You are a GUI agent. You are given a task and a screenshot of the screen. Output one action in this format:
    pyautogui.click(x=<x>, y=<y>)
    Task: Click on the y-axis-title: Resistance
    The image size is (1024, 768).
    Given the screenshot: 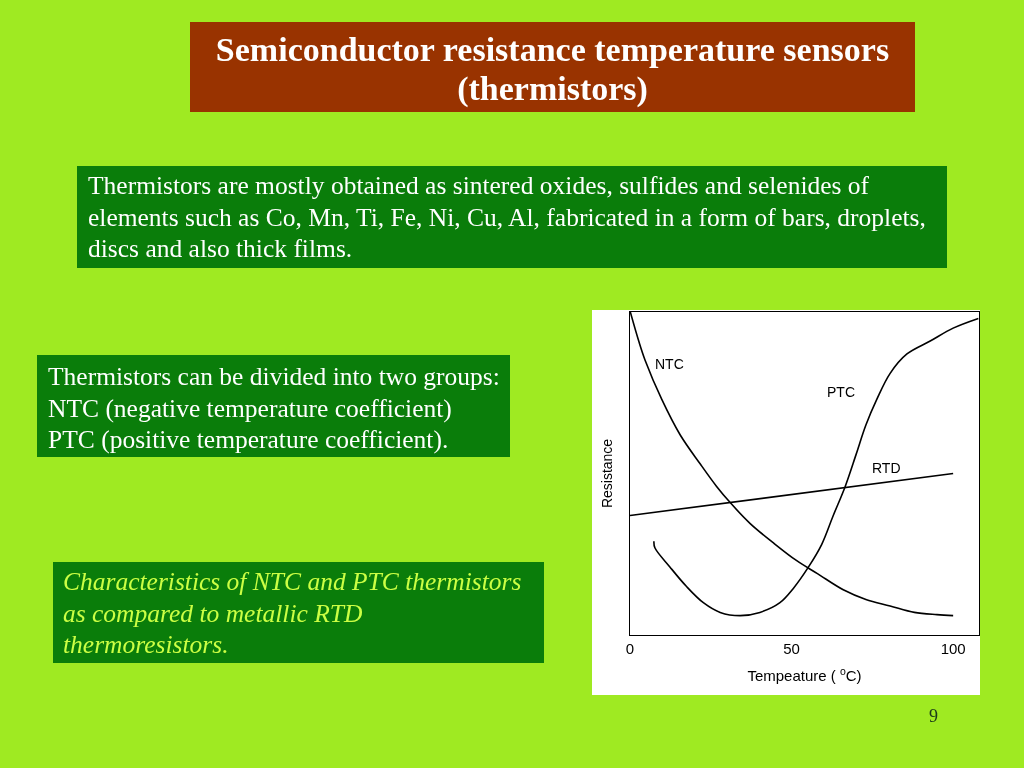 What is the action you would take?
    pyautogui.click(x=607, y=473)
    